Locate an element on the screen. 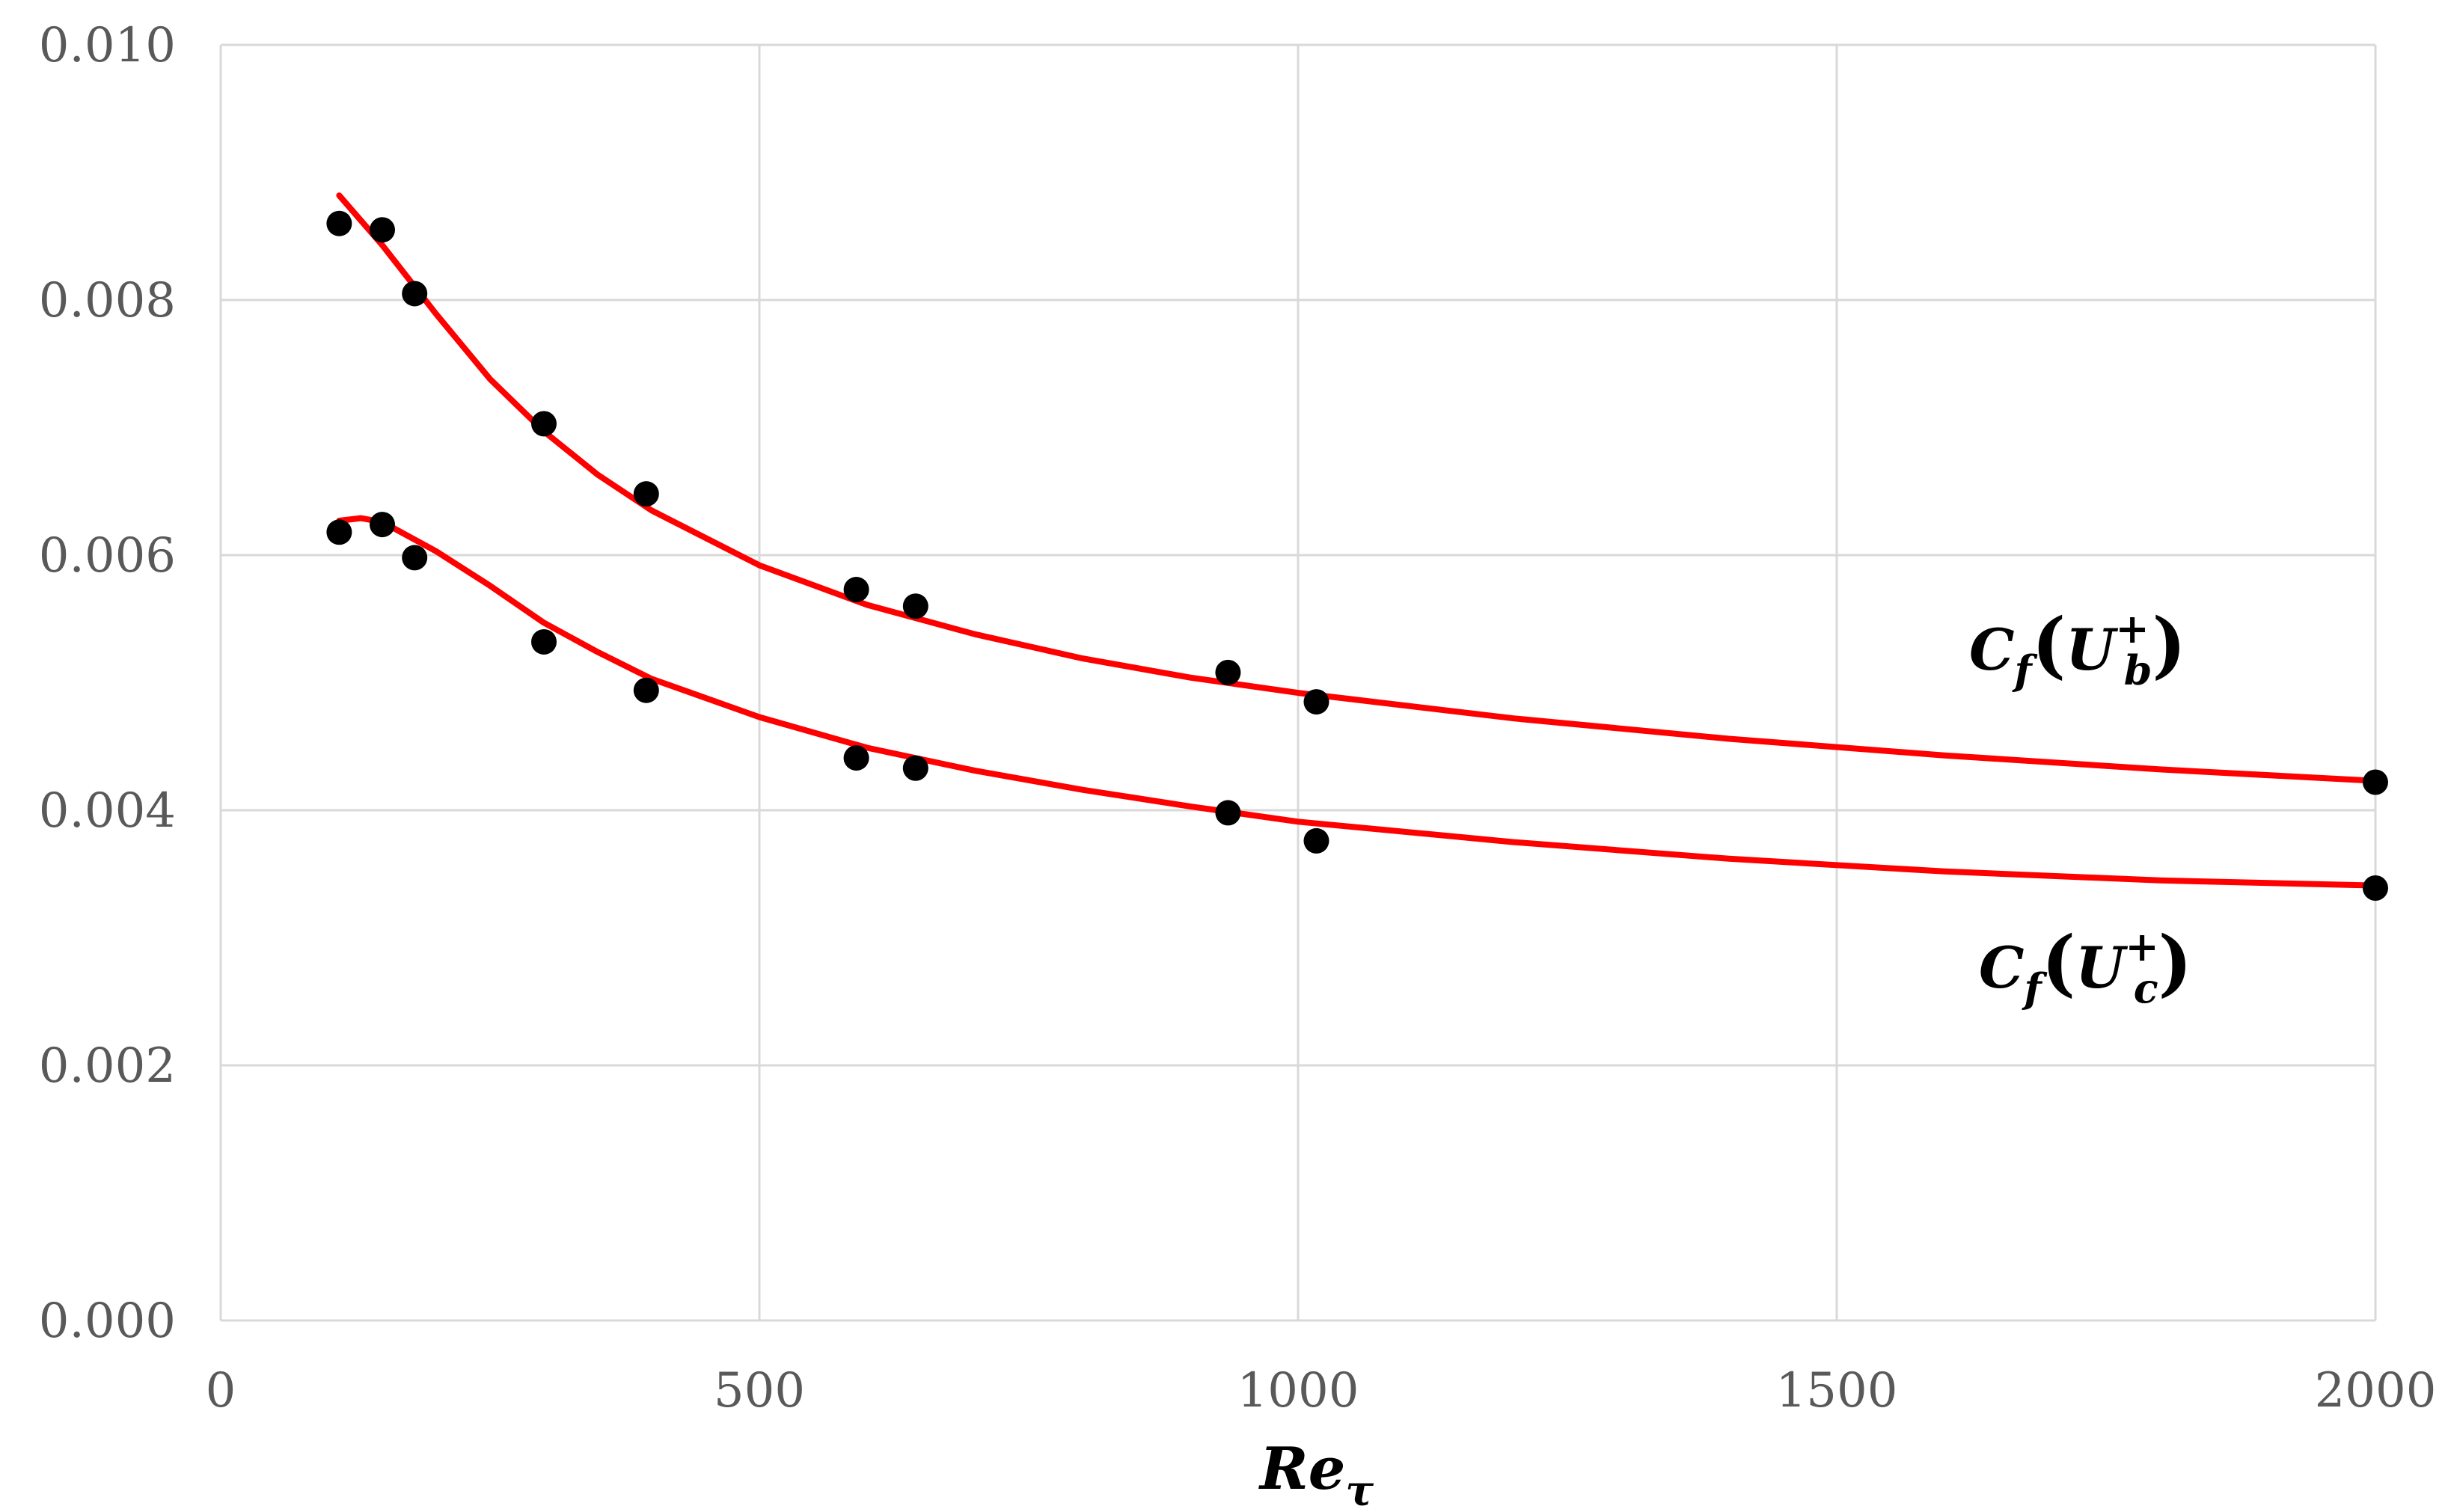 This screenshot has width=2442, height=1512. y-tick-label: 0.000 is located at coordinates (107, 1321).